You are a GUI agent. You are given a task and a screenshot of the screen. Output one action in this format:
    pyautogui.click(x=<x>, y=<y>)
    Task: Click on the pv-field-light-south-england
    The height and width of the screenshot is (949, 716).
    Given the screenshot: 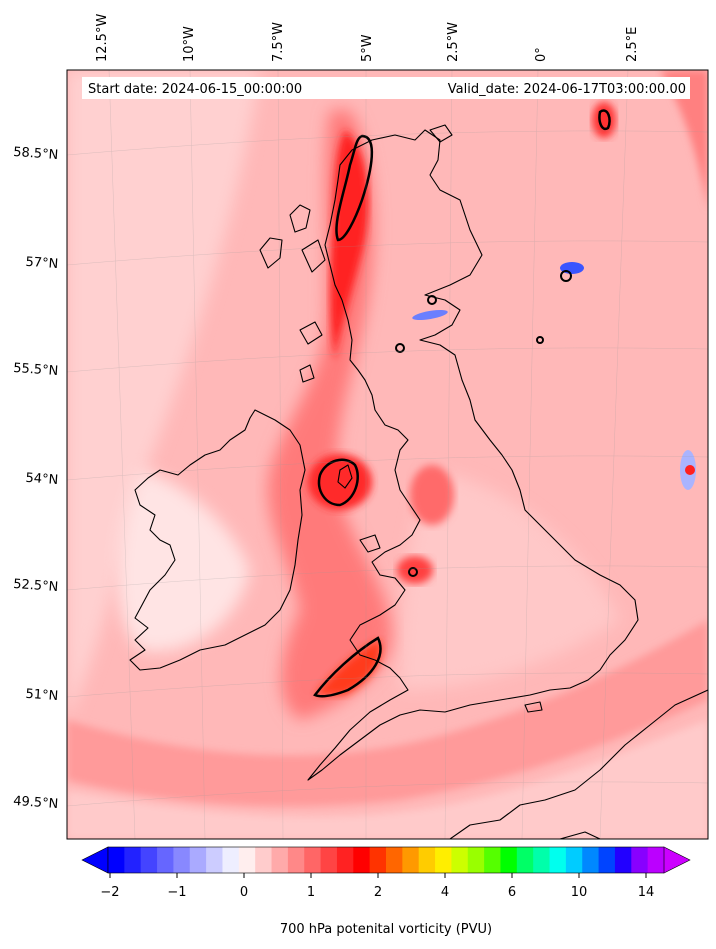 What is the action you would take?
    pyautogui.click(x=510, y=580)
    